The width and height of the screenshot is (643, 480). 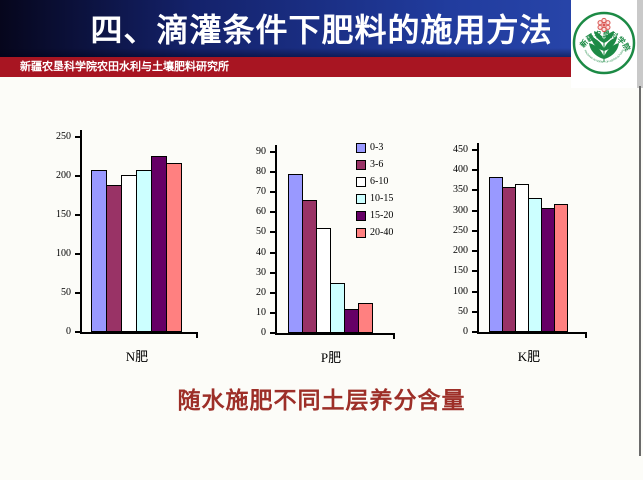 What do you see at coordinates (261, 212) in the screenshot?
I see `y-tick-label: 60` at bounding box center [261, 212].